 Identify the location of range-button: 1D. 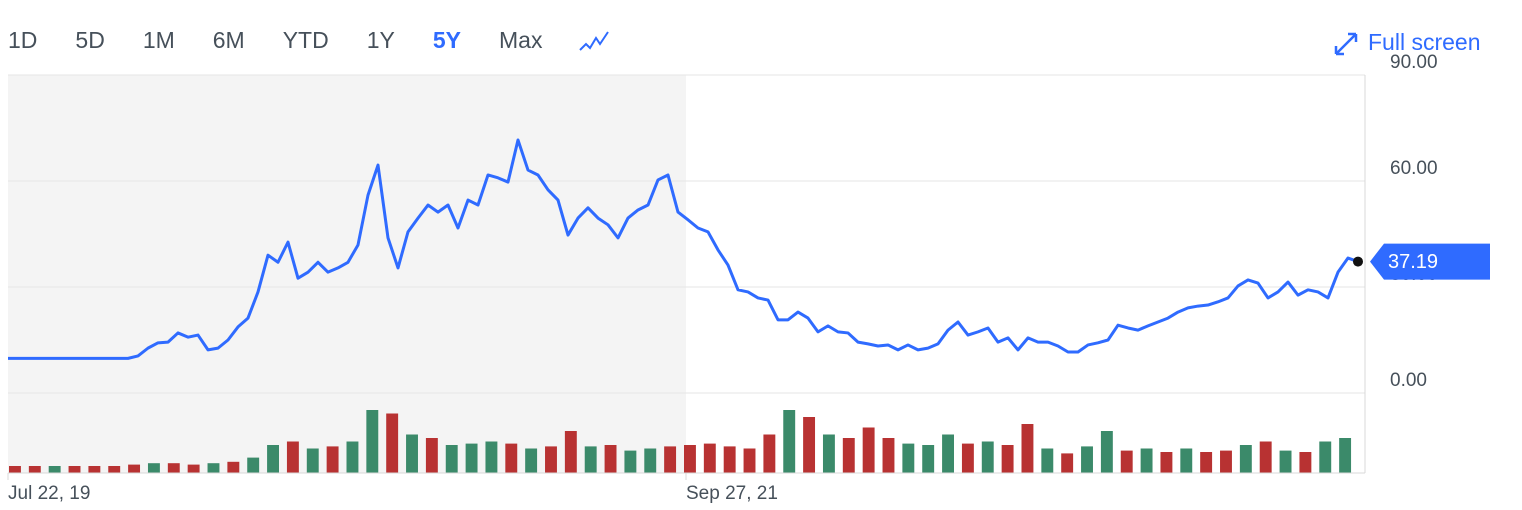
(22, 40).